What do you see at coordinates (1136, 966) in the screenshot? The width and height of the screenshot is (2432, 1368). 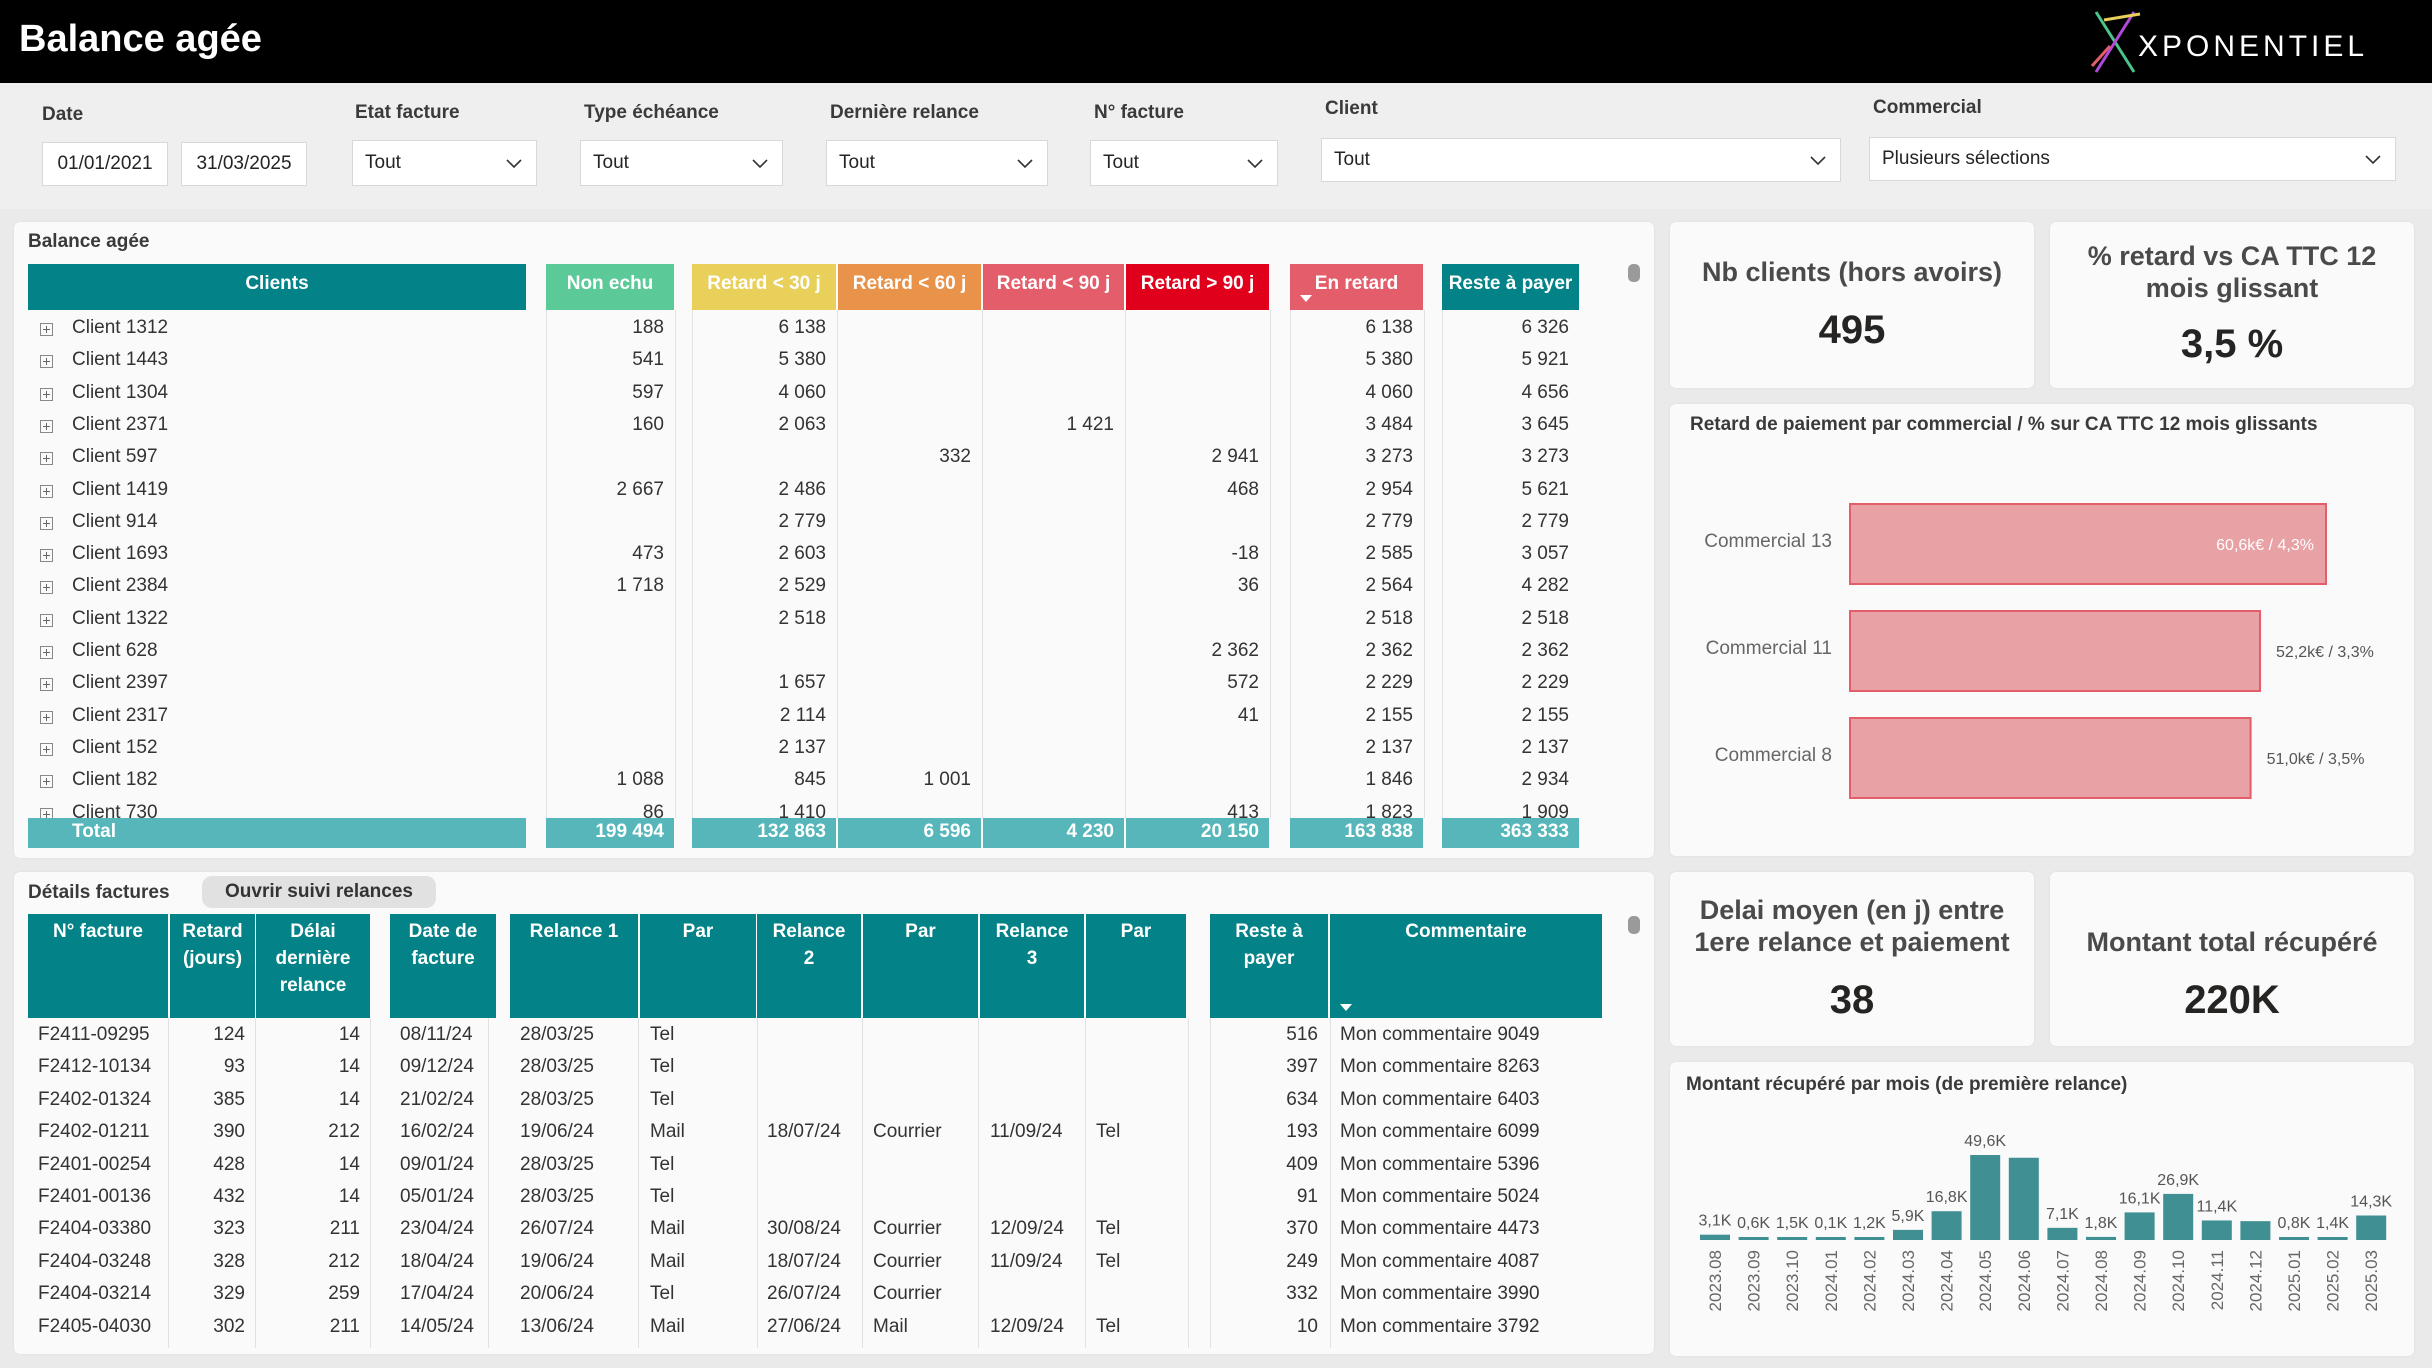 I see `details-header-9: Par` at bounding box center [1136, 966].